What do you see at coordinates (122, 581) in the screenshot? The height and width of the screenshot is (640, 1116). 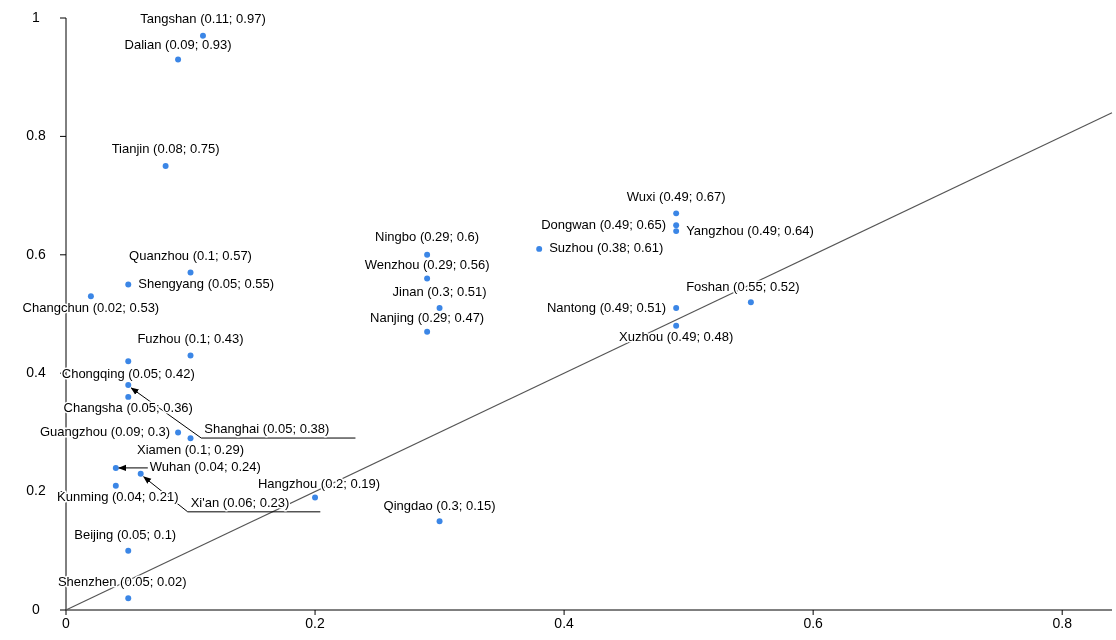 I see `annotation: Shenzhen (0.05; 0.02)` at bounding box center [122, 581].